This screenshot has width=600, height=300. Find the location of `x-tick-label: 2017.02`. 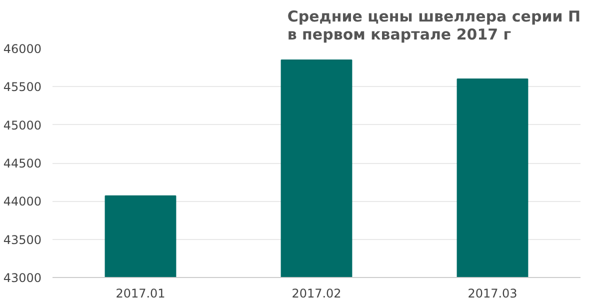

x-tick-label: 2017.02 is located at coordinates (317, 293).